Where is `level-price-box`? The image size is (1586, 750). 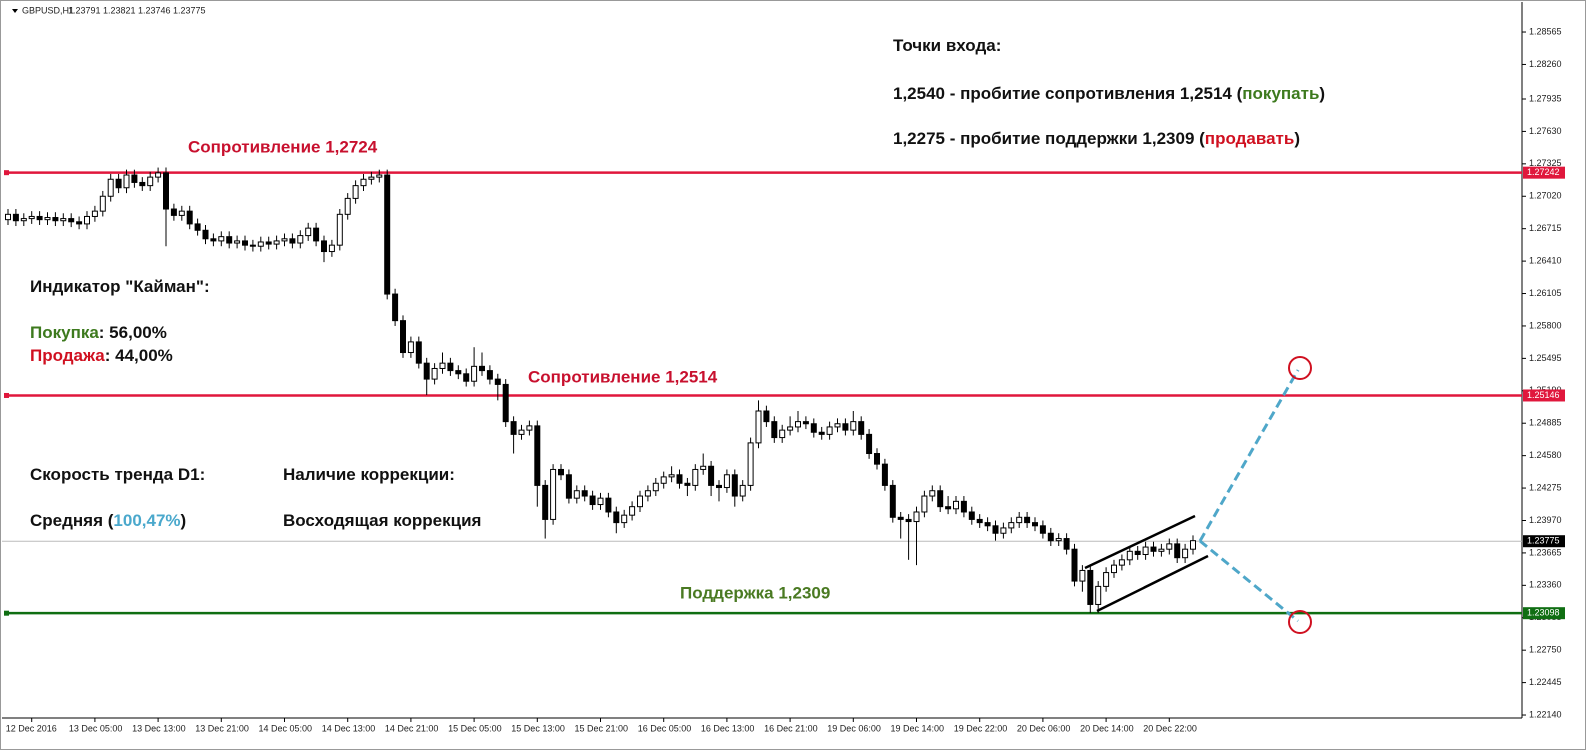 level-price-box is located at coordinates (1544, 172).